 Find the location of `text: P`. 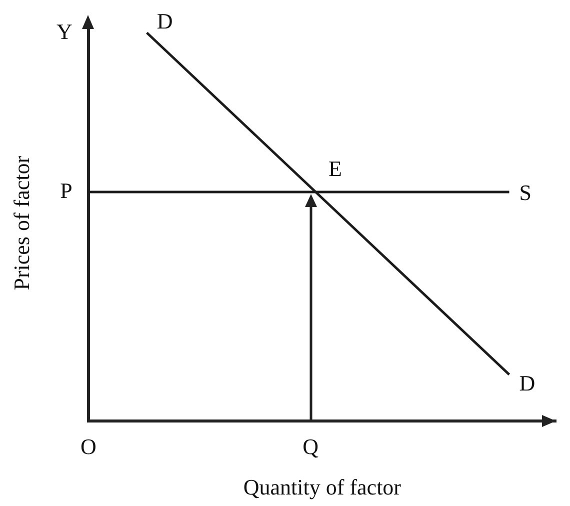

text: P is located at coordinates (66, 190).